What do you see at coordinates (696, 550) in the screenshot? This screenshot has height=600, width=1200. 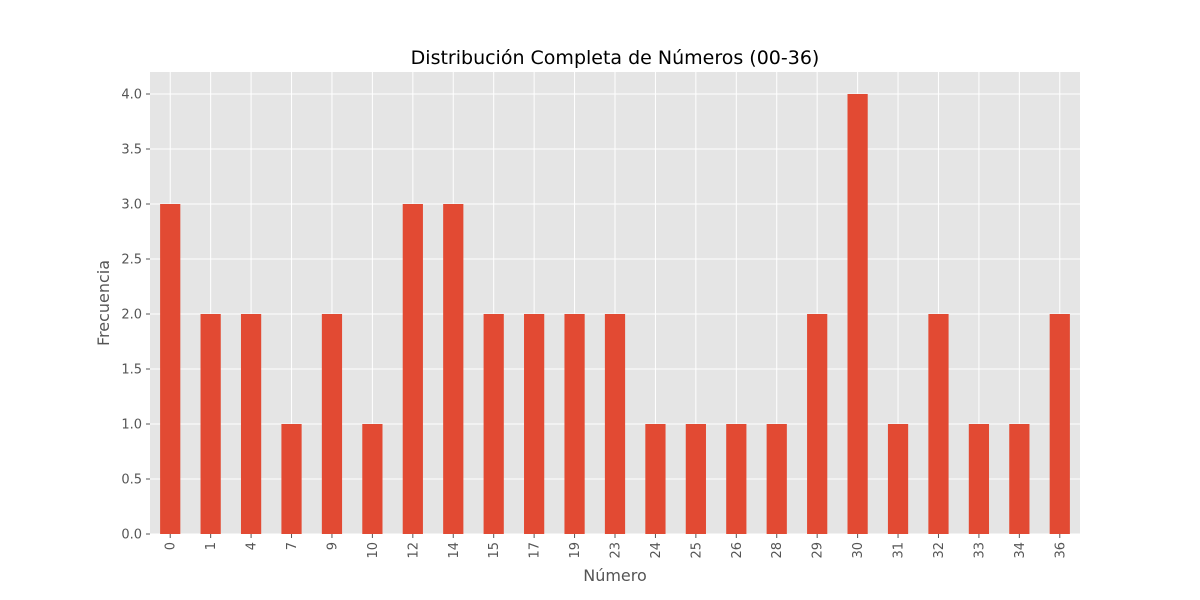 I see `x-tick-label: 25` at bounding box center [696, 550].